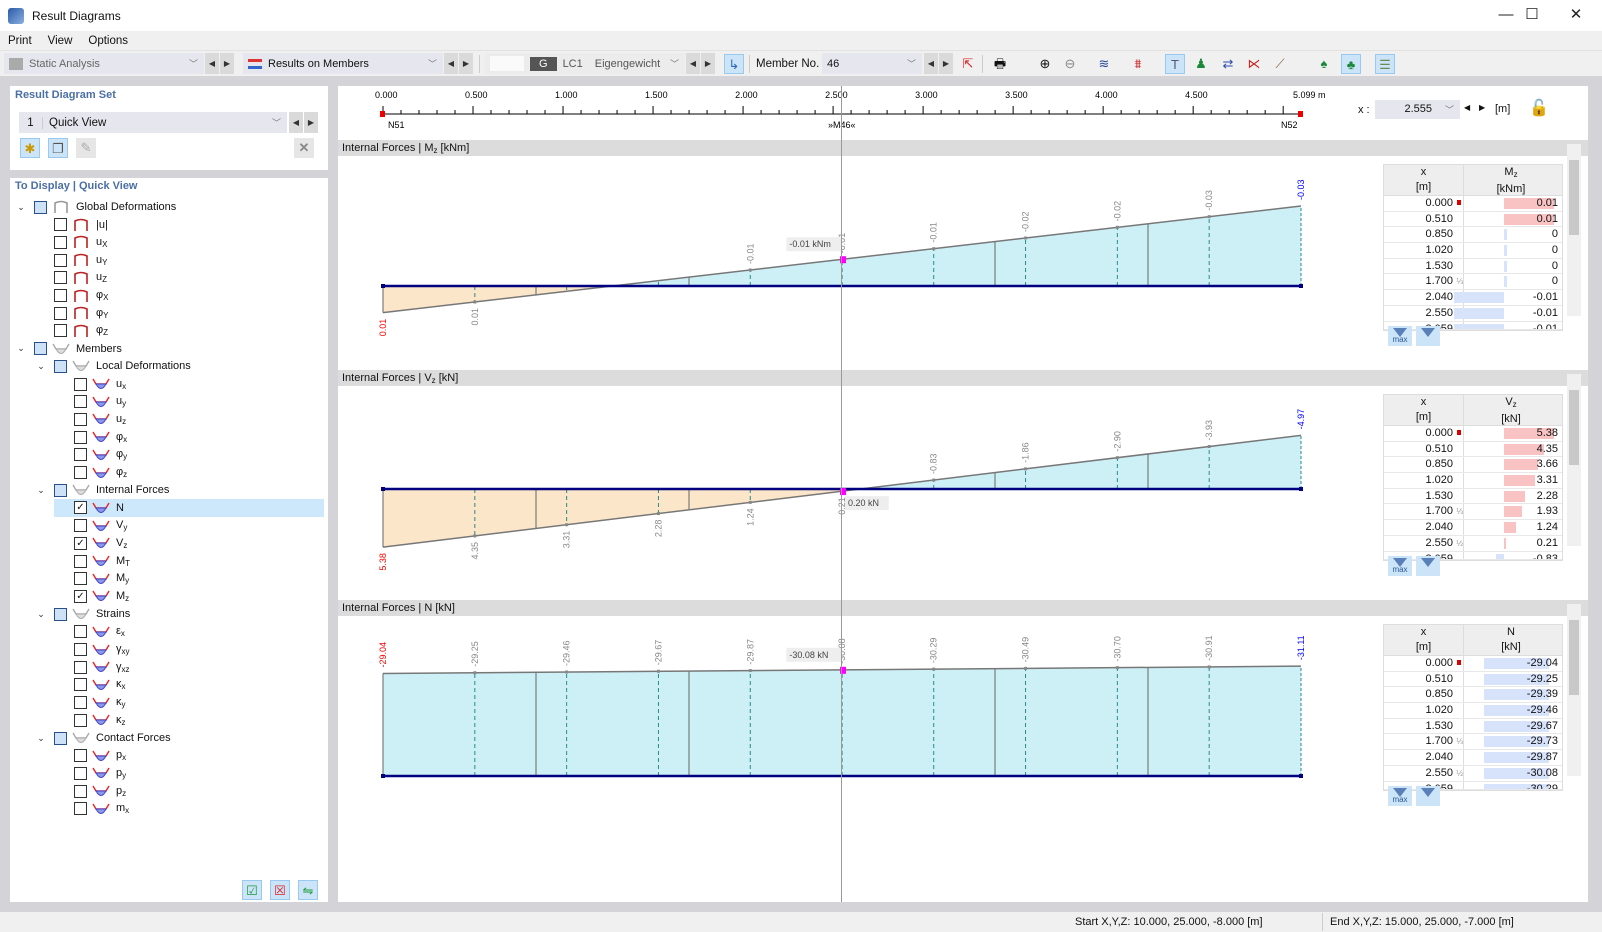 Image resolution: width=1602 pixels, height=932 pixels. What do you see at coordinates (466, 63) in the screenshot?
I see `next-results-button: ▶` at bounding box center [466, 63].